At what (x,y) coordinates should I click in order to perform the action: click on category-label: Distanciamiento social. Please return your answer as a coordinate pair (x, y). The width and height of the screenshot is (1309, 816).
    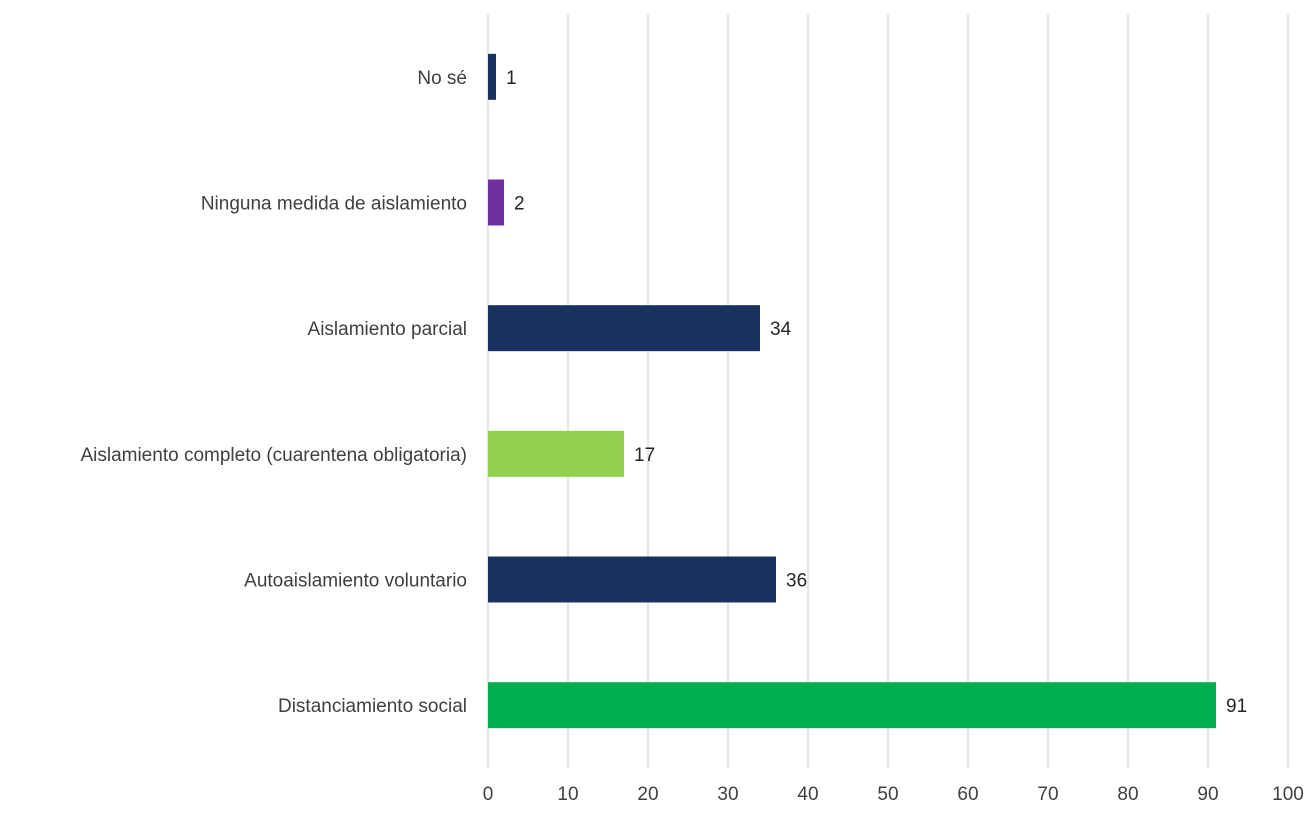
    Looking at the image, I should click on (372, 706).